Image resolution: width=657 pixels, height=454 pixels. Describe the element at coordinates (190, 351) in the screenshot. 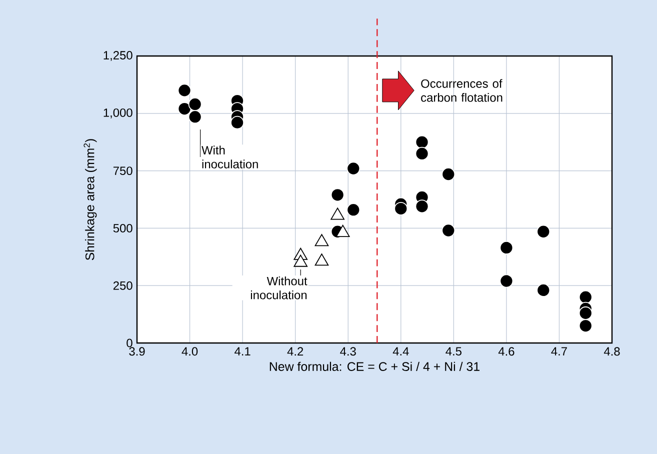

I see `x-tick-label: 4.0` at that location.